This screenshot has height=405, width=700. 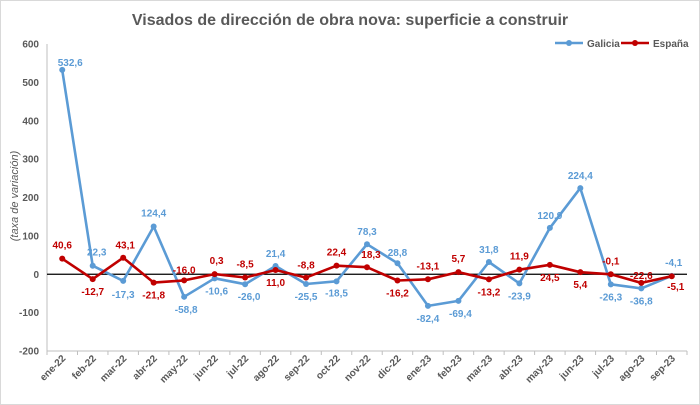 I want to click on x-tick-label: abr-22, so click(x=145, y=367).